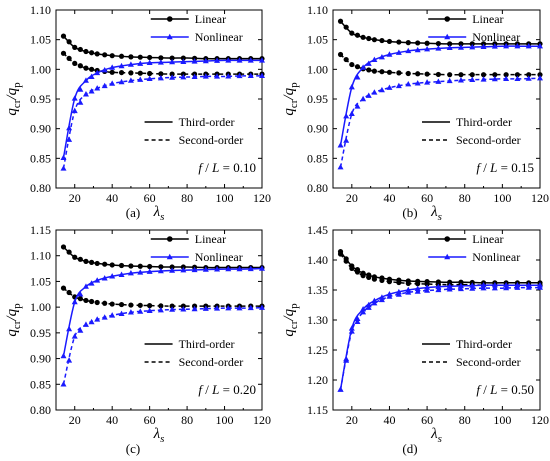 Image resolution: width=550 pixels, height=461 pixels. Describe the element at coordinates (505, 389) in the screenshot. I see `annotation: f / L = 0.50` at that location.